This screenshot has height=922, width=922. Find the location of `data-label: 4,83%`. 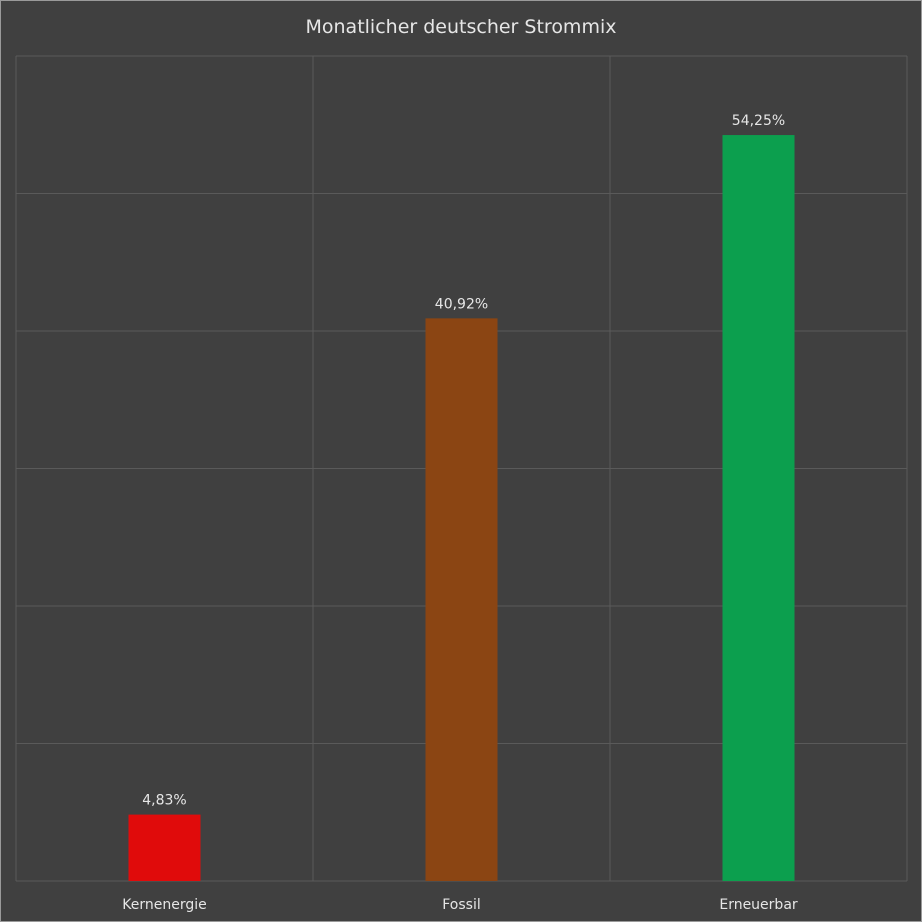

data-label: 4,83% is located at coordinates (164, 801).